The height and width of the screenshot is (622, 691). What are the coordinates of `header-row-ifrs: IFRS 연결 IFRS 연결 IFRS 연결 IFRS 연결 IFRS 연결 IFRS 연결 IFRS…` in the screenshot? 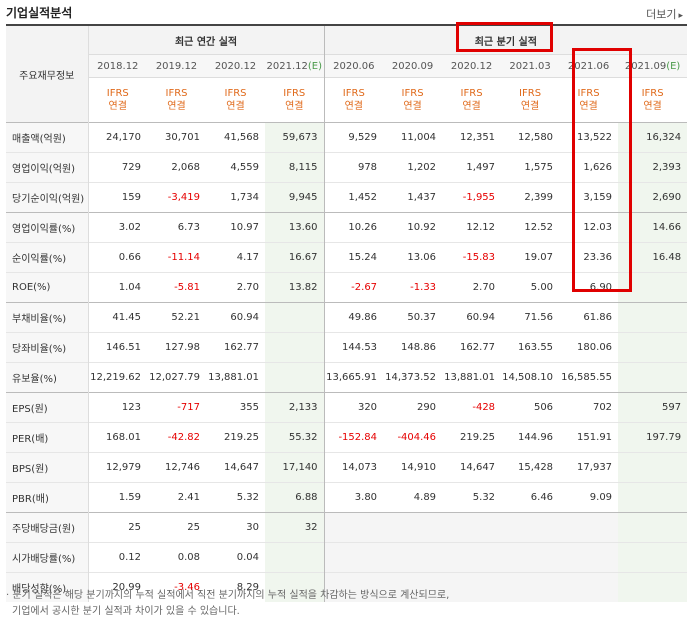 It's located at (347, 100).